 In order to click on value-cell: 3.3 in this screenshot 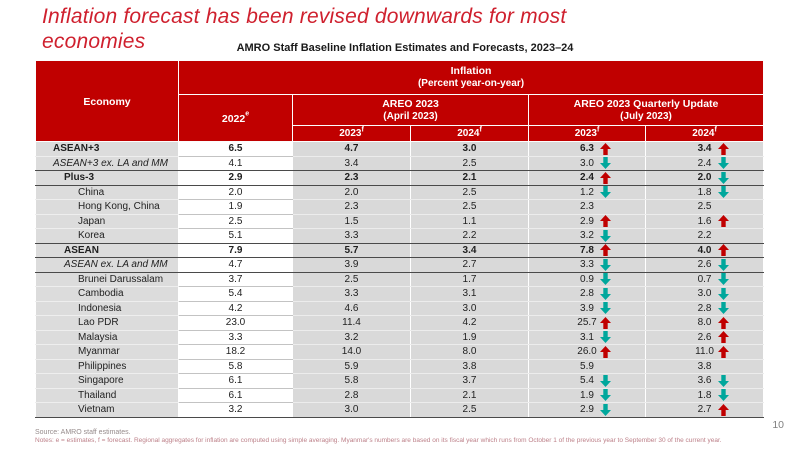, I will do `click(351, 236)`.